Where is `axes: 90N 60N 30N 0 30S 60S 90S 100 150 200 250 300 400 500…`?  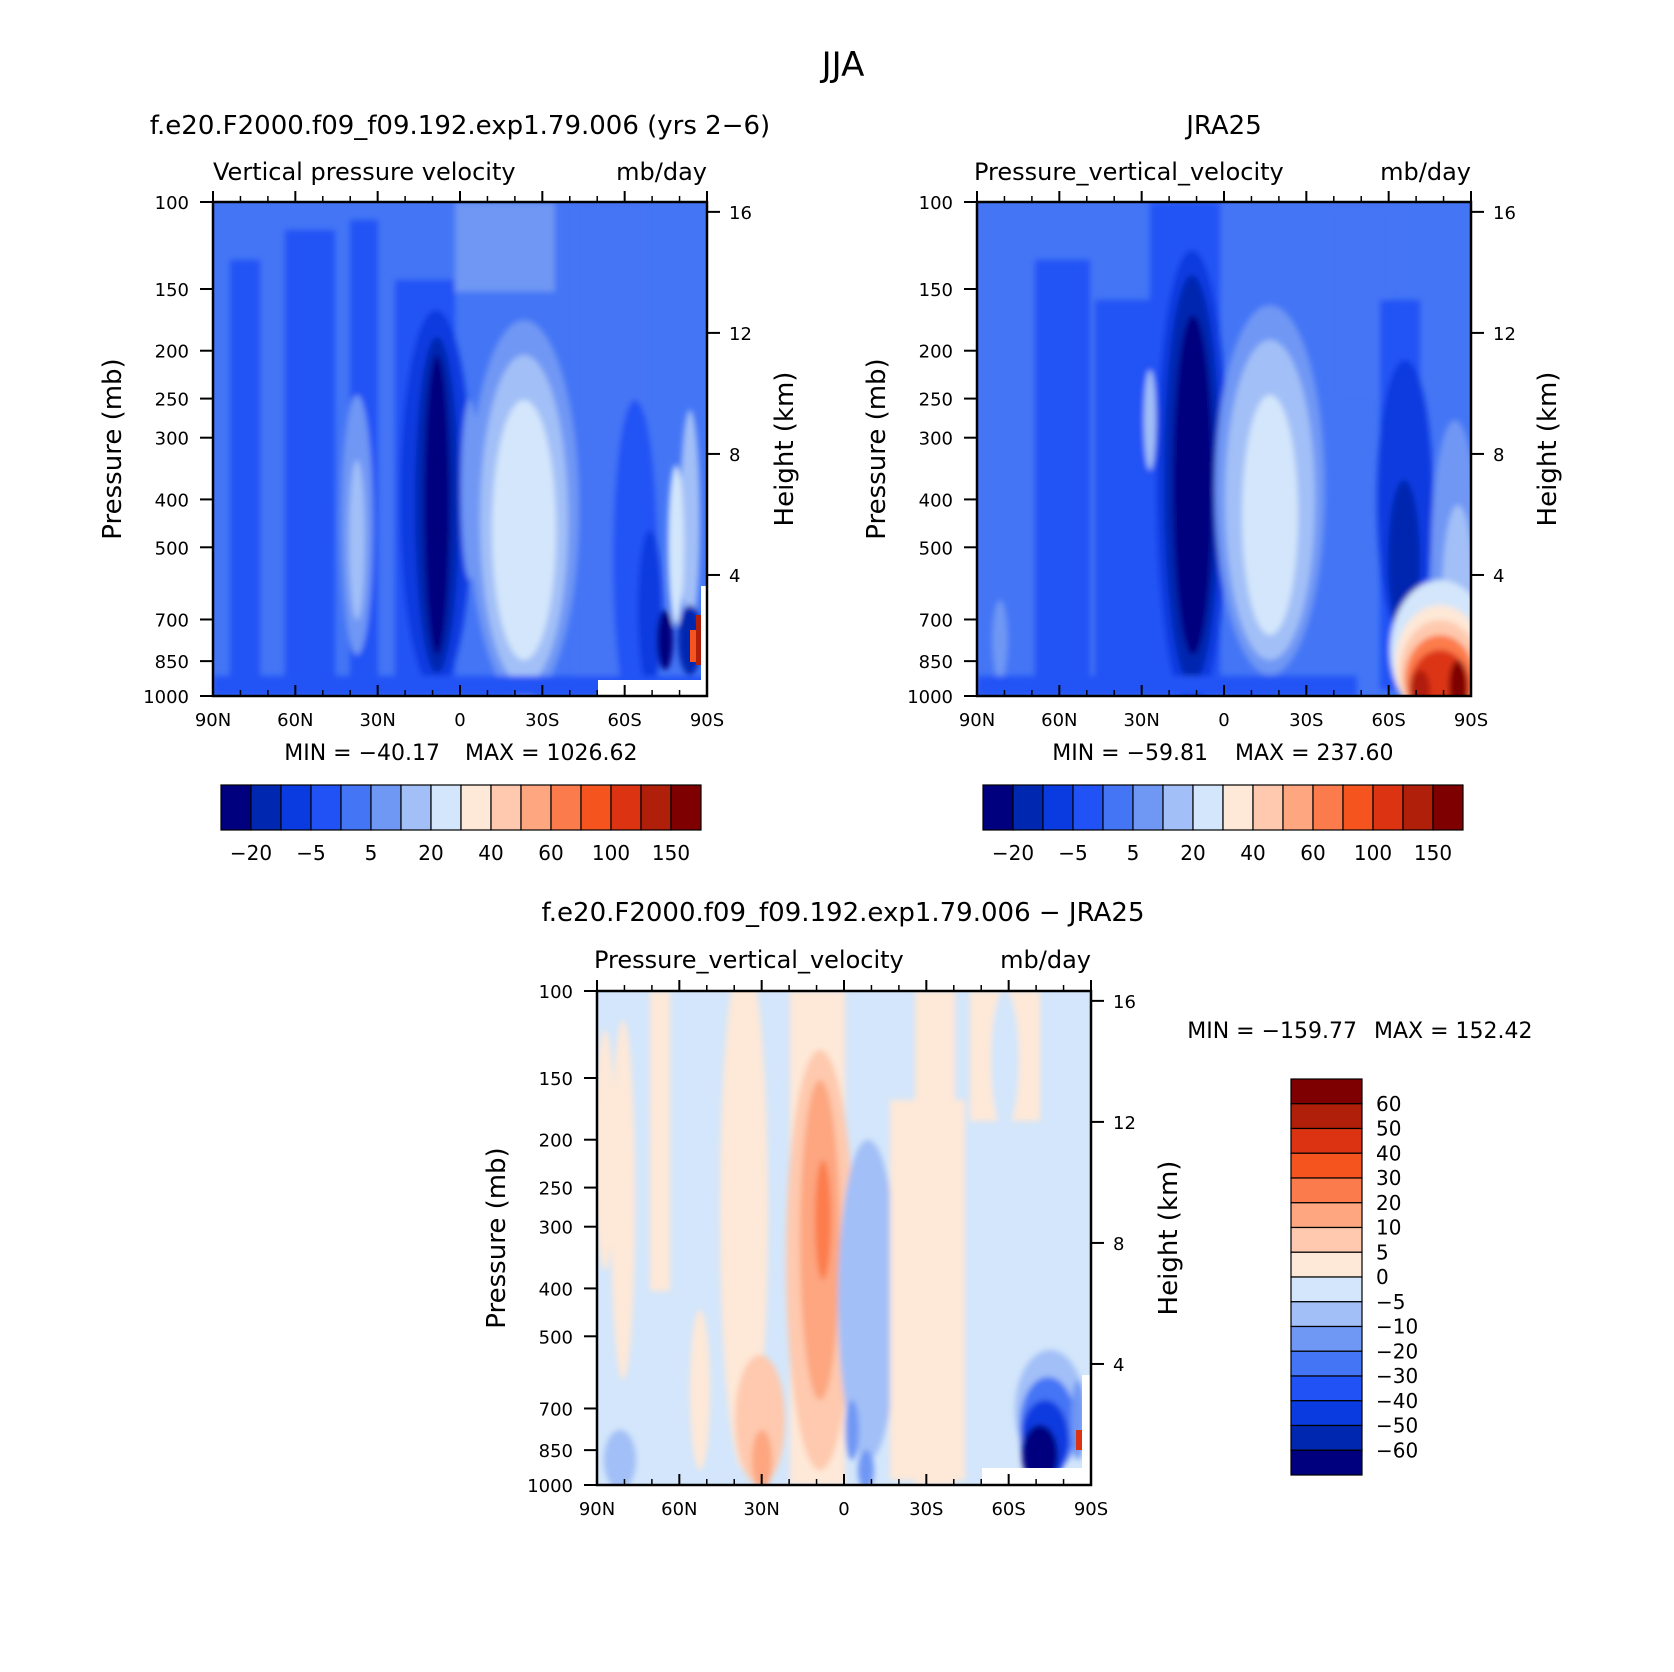
axes: 90N 60N 30N 0 30S 60S 90S 100 150 200 250 300 400 500… is located at coordinates (1211, 461).